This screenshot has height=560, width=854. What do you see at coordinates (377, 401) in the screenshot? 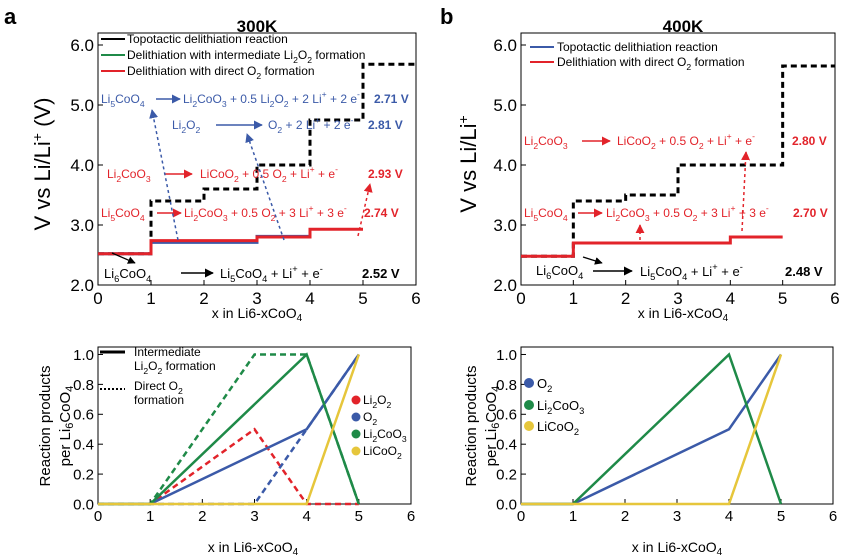
I see `a-bottom-legend-label: Li2O2` at bounding box center [377, 401].